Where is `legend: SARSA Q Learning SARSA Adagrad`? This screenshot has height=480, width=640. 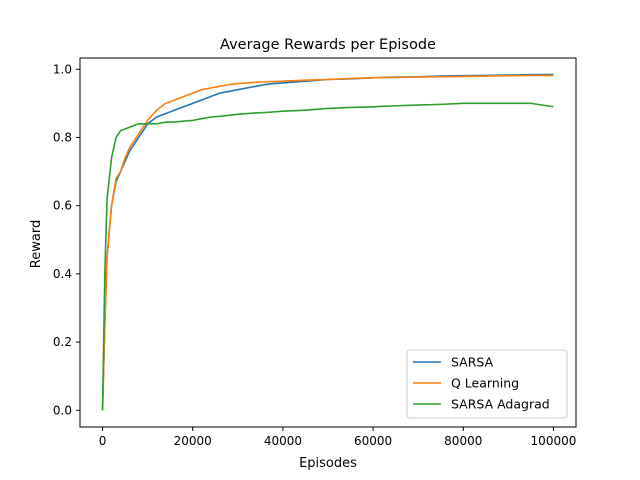 legend: SARSA Q Learning SARSA Adagrad is located at coordinates (487, 384).